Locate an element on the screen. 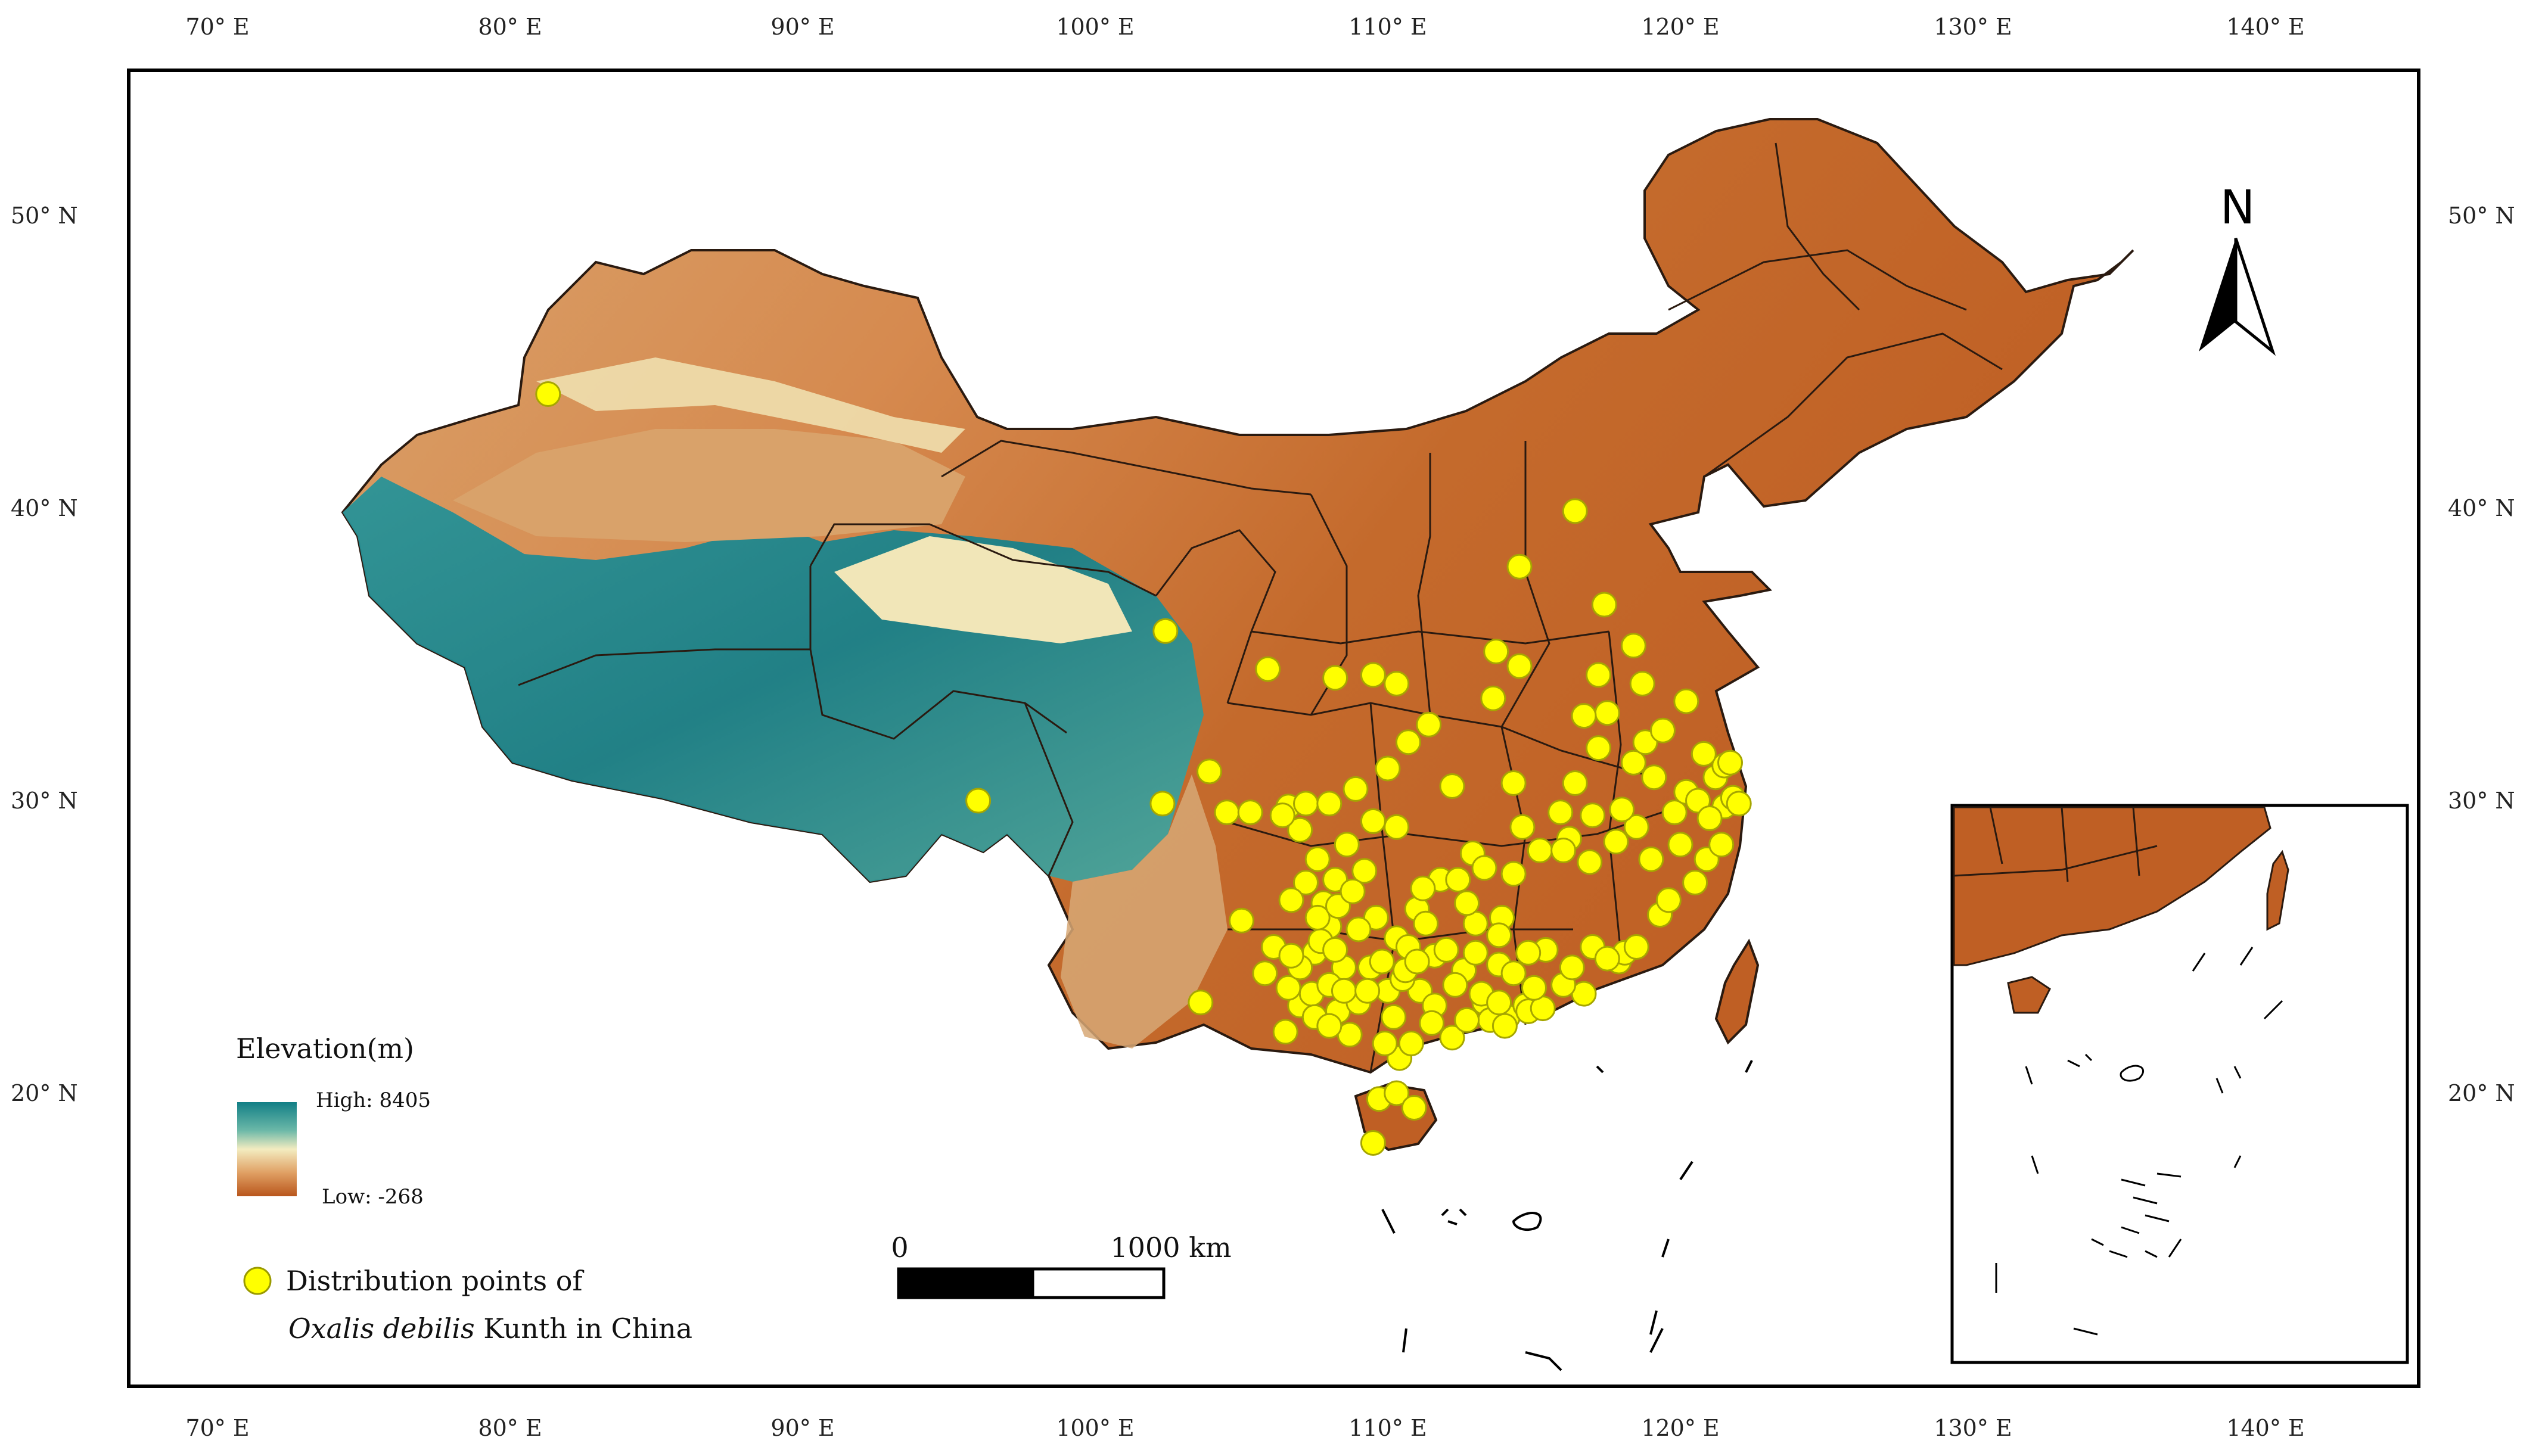 This screenshot has width=2545, height=1456. point-legend-marker is located at coordinates (257, 1281).